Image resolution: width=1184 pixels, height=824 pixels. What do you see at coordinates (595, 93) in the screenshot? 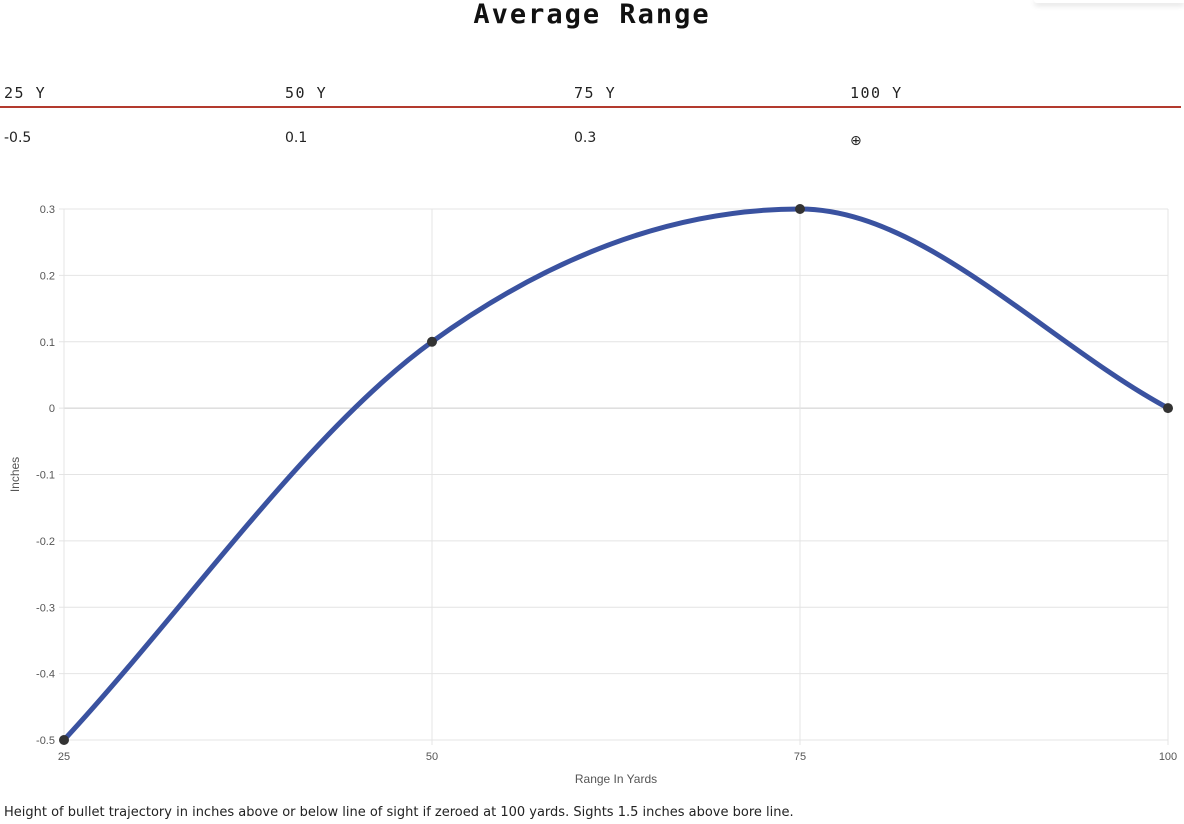
I see `header-75y: 75 Y` at bounding box center [595, 93].